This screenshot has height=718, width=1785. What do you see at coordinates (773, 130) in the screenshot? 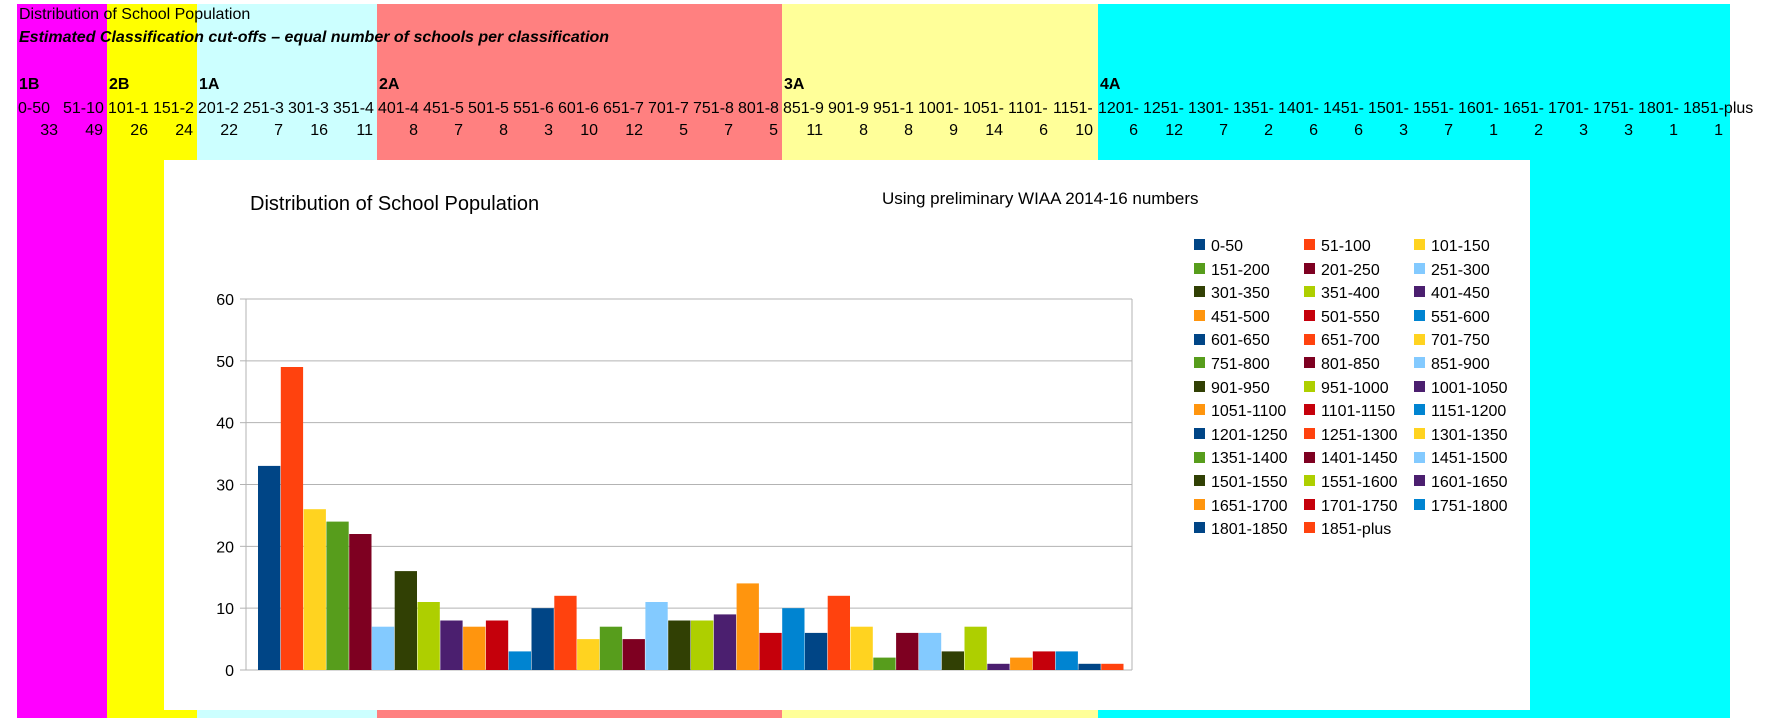
I see `count-cell: 5` at bounding box center [773, 130].